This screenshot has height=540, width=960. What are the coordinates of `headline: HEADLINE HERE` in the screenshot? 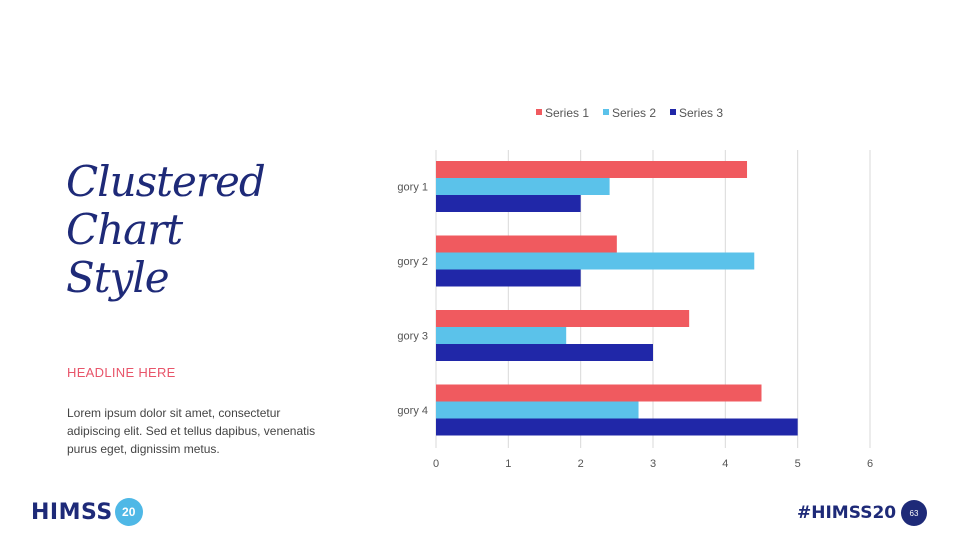 It's located at (121, 372).